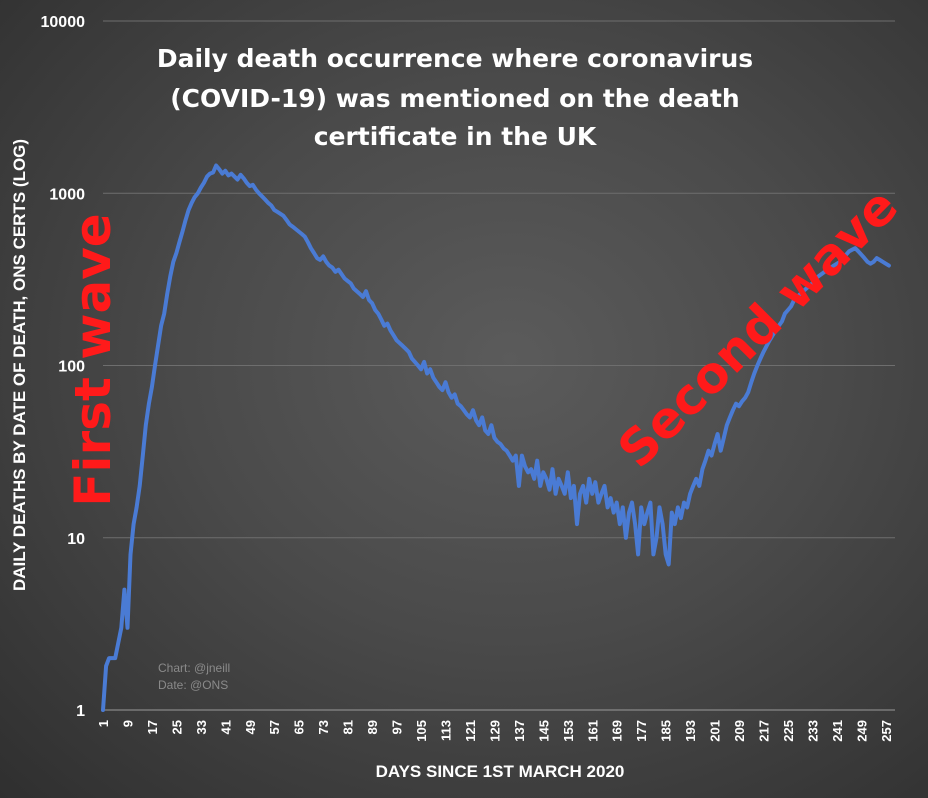 This screenshot has height=798, width=928. What do you see at coordinates (225, 727) in the screenshot?
I see `x-tick-label: 41` at bounding box center [225, 727].